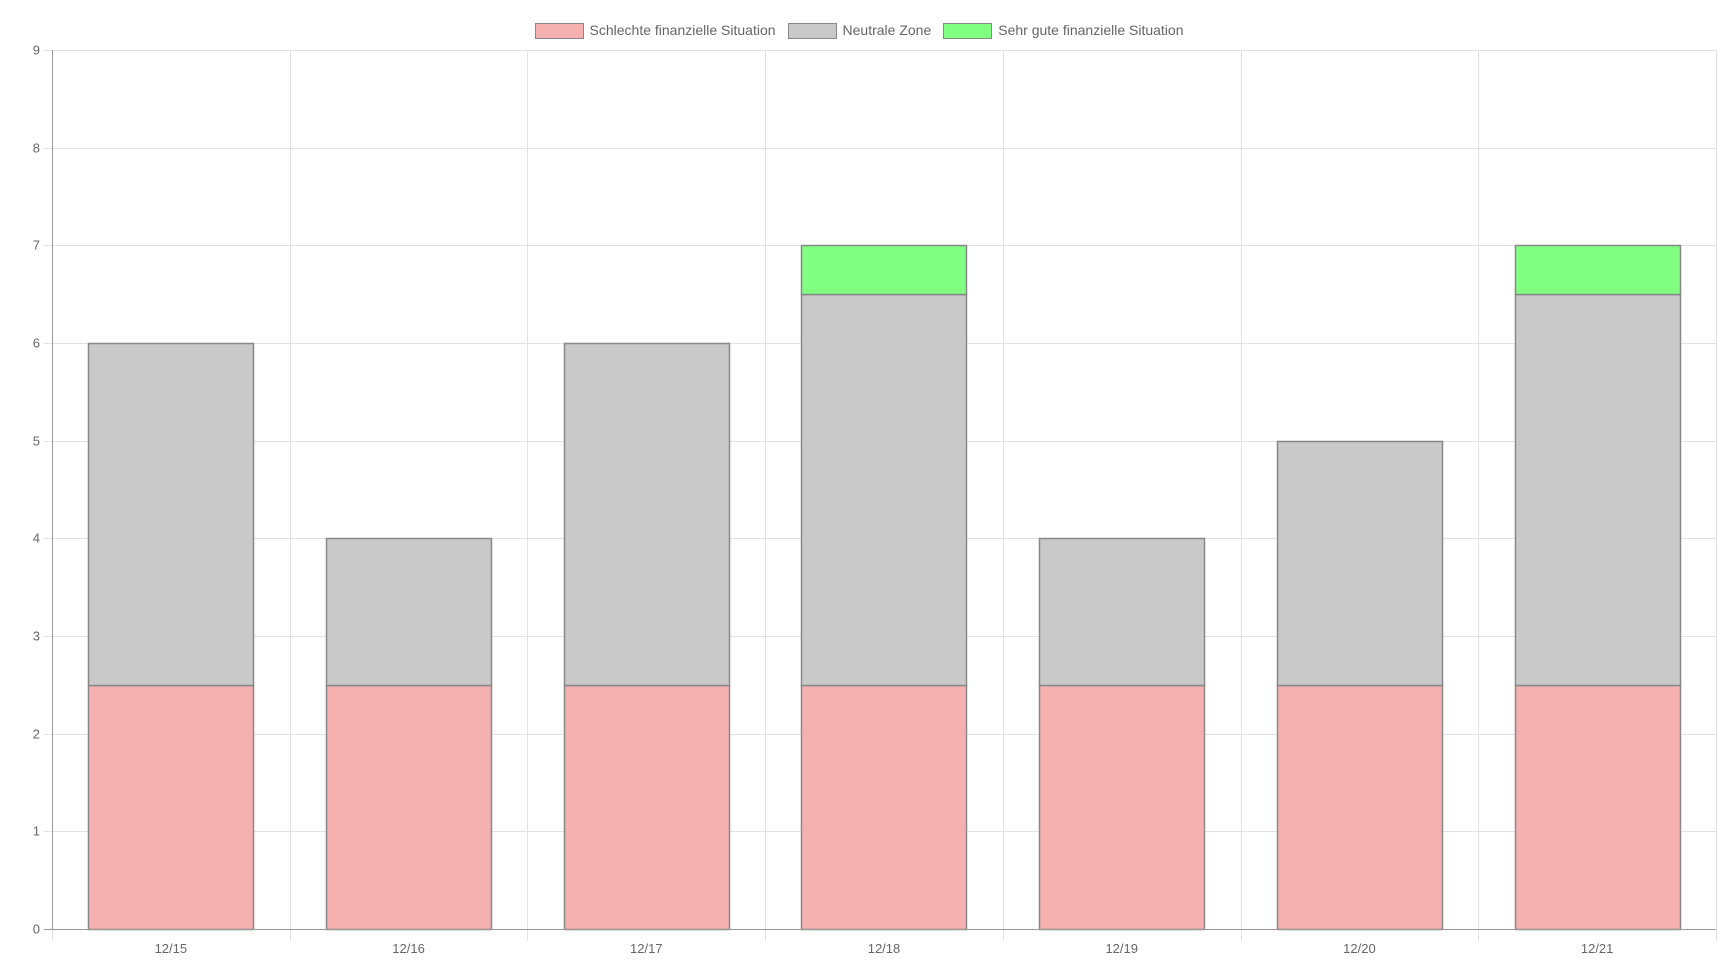 This screenshot has height=978, width=1718. What do you see at coordinates (171, 948) in the screenshot?
I see `x-tick-label: 12/15` at bounding box center [171, 948].